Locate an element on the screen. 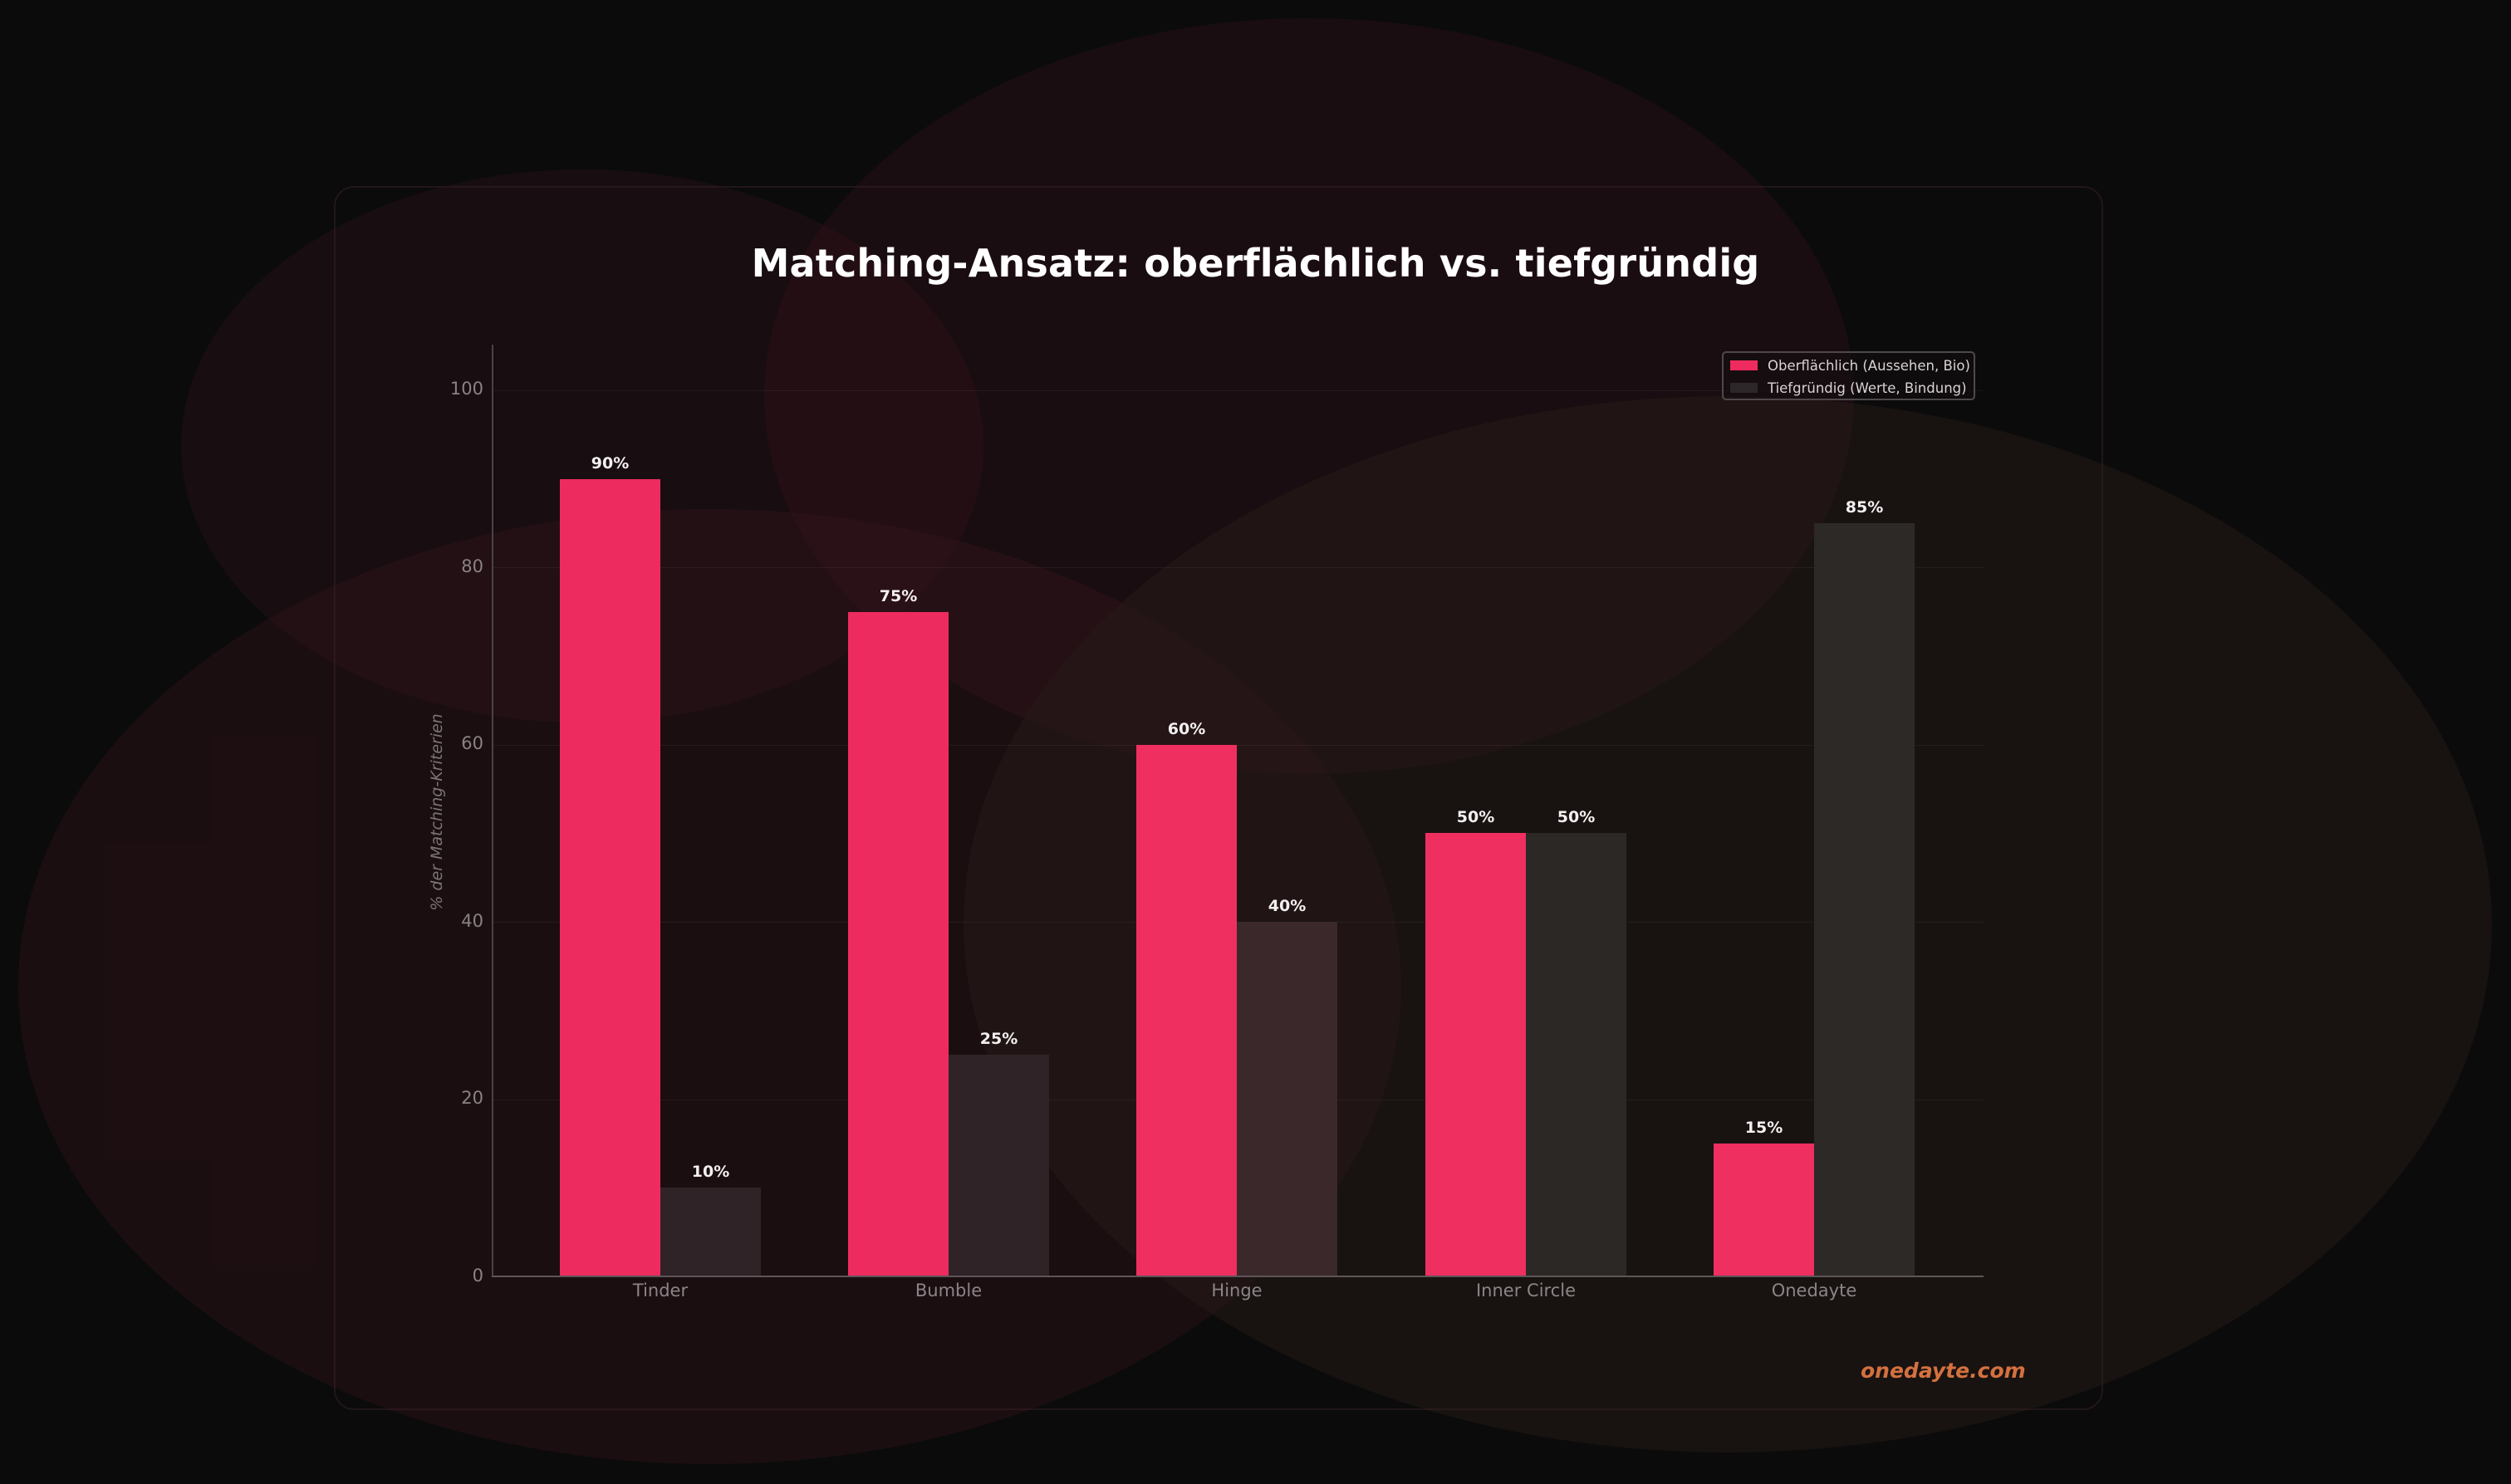  bar-onedayte-deep is located at coordinates (1865, 899).